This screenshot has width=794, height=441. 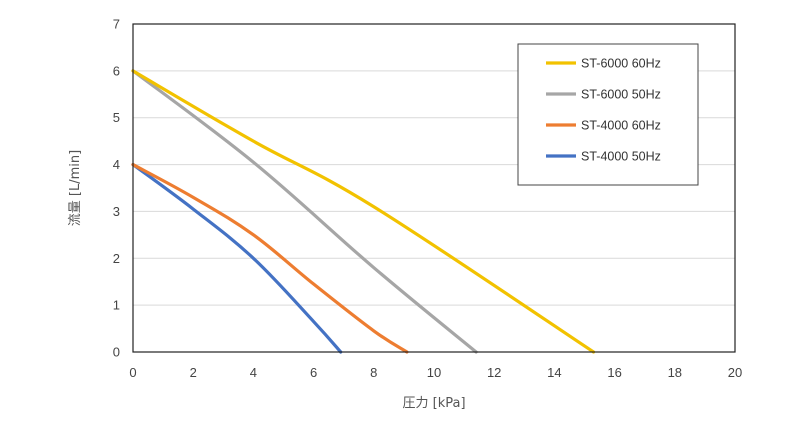 What do you see at coordinates (433, 403) in the screenshot?
I see `x-axis-label: 圧力 [kPa]` at bounding box center [433, 403].